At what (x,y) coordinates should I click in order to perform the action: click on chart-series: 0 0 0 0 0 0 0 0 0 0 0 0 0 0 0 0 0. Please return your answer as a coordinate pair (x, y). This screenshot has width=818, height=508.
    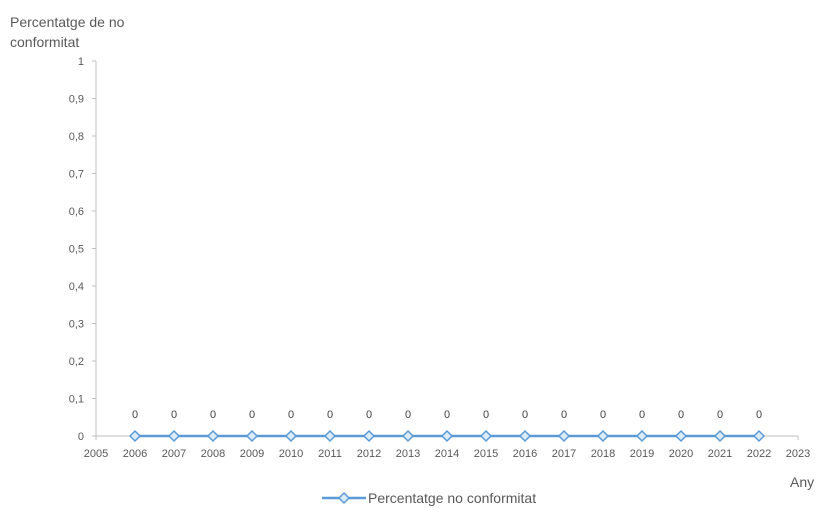
    Looking at the image, I should click on (447, 426).